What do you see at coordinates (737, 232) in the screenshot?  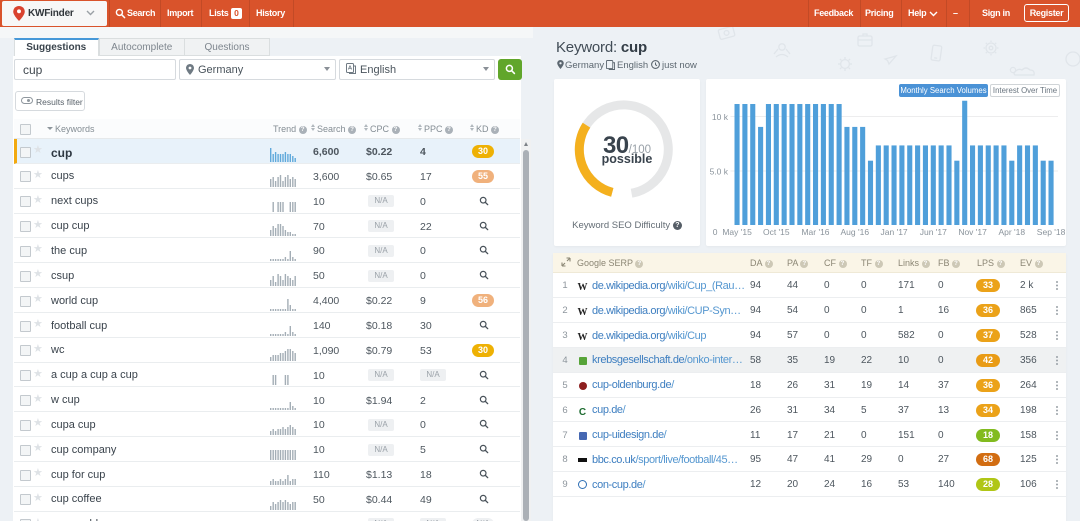 I see `svg-text: May '15` at bounding box center [737, 232].